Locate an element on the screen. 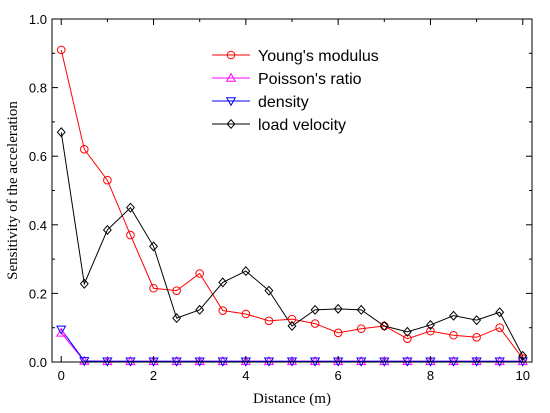 Image resolution: width=550 pixels, height=413 pixels. data-point-poisson-s-ratio is located at coordinates (61, 332).